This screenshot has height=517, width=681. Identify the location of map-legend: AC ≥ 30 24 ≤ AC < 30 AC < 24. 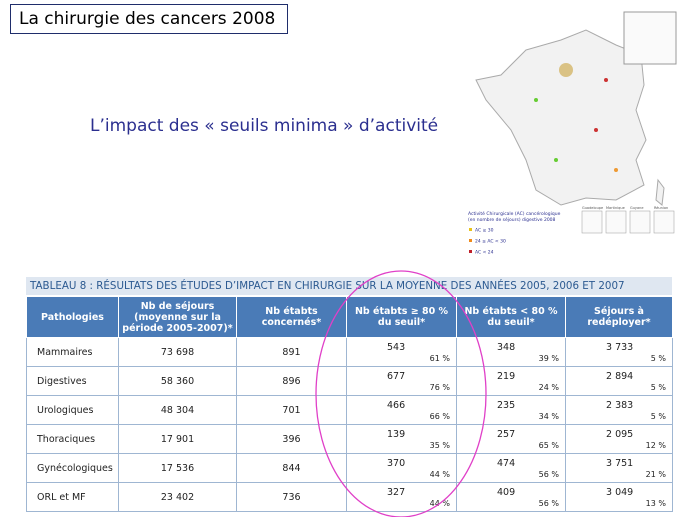
(487, 242).